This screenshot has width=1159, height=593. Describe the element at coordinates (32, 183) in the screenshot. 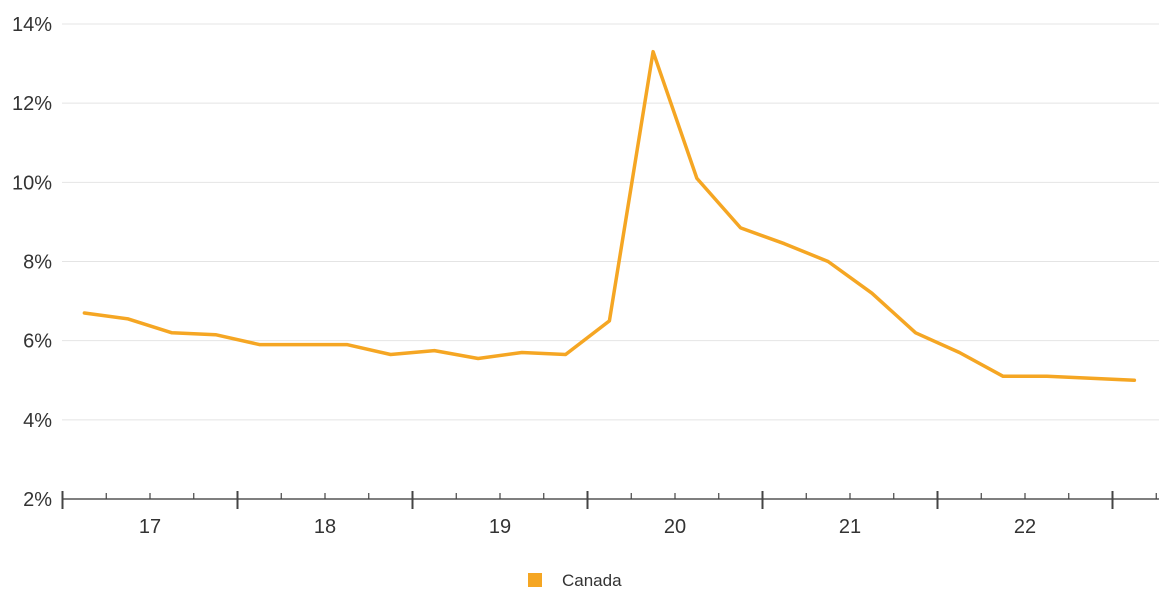

I see `y-tick-label: 10%` at that location.